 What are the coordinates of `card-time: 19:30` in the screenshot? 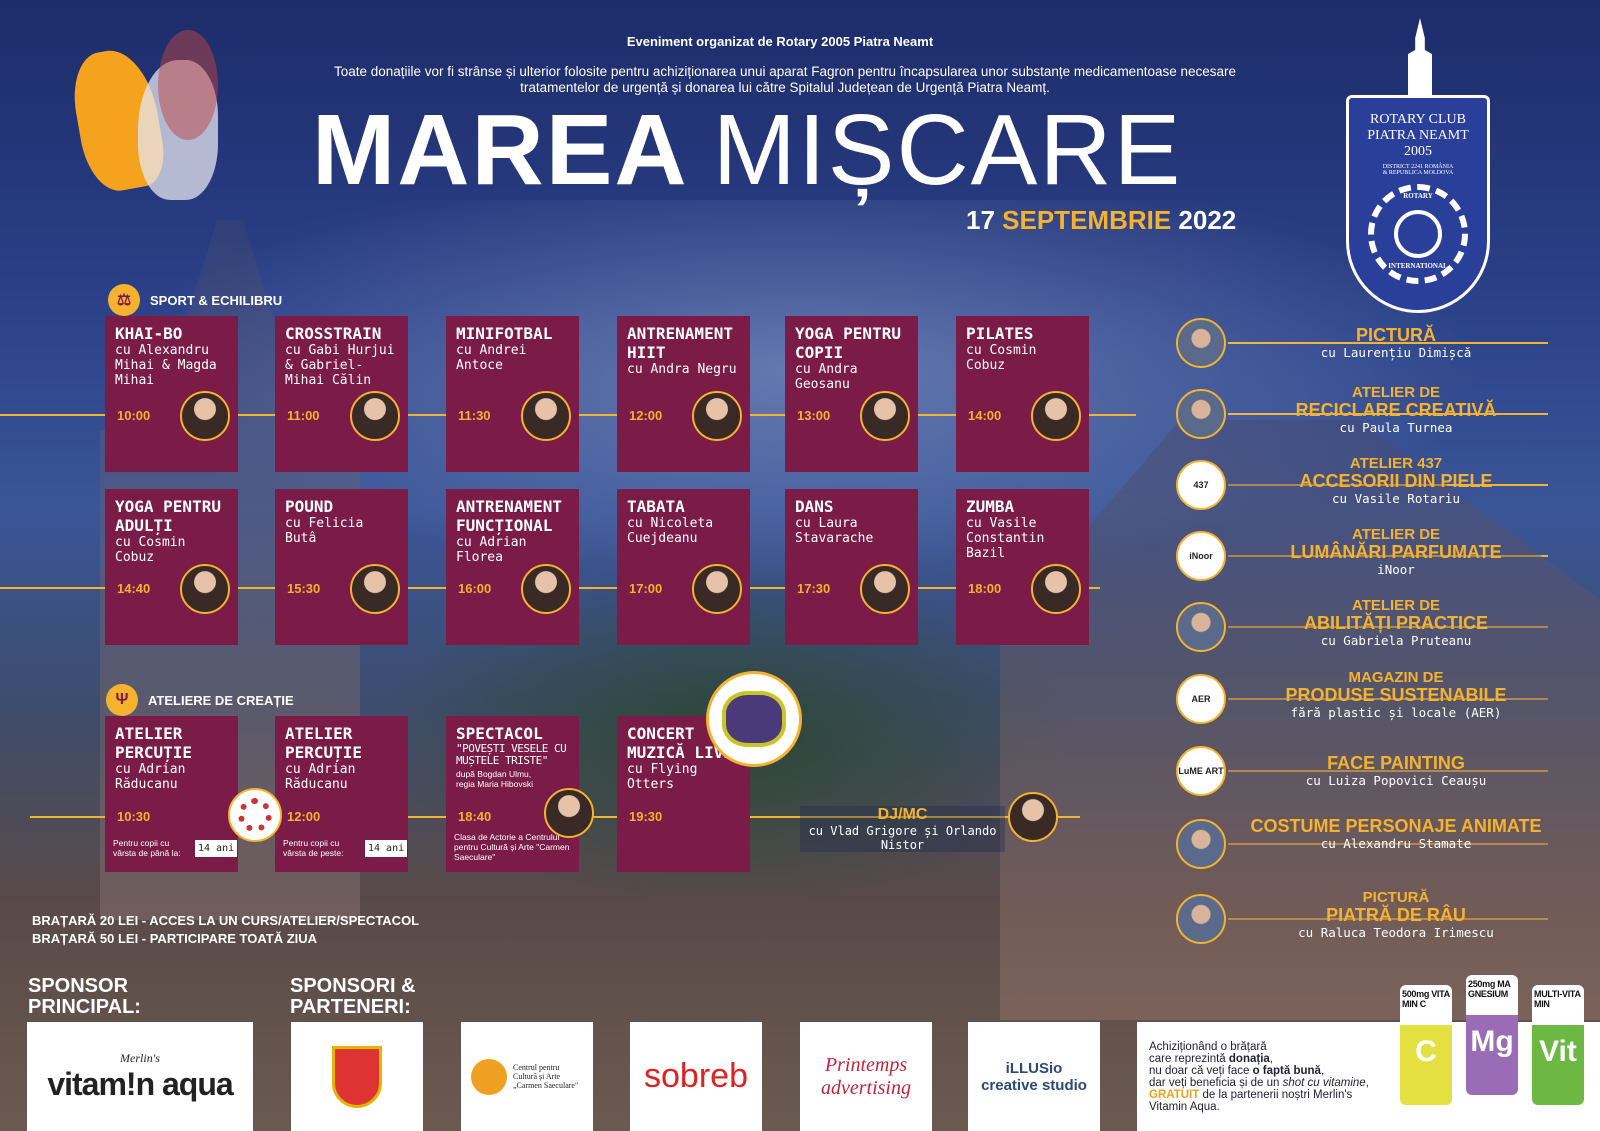 It's located at (646, 816).